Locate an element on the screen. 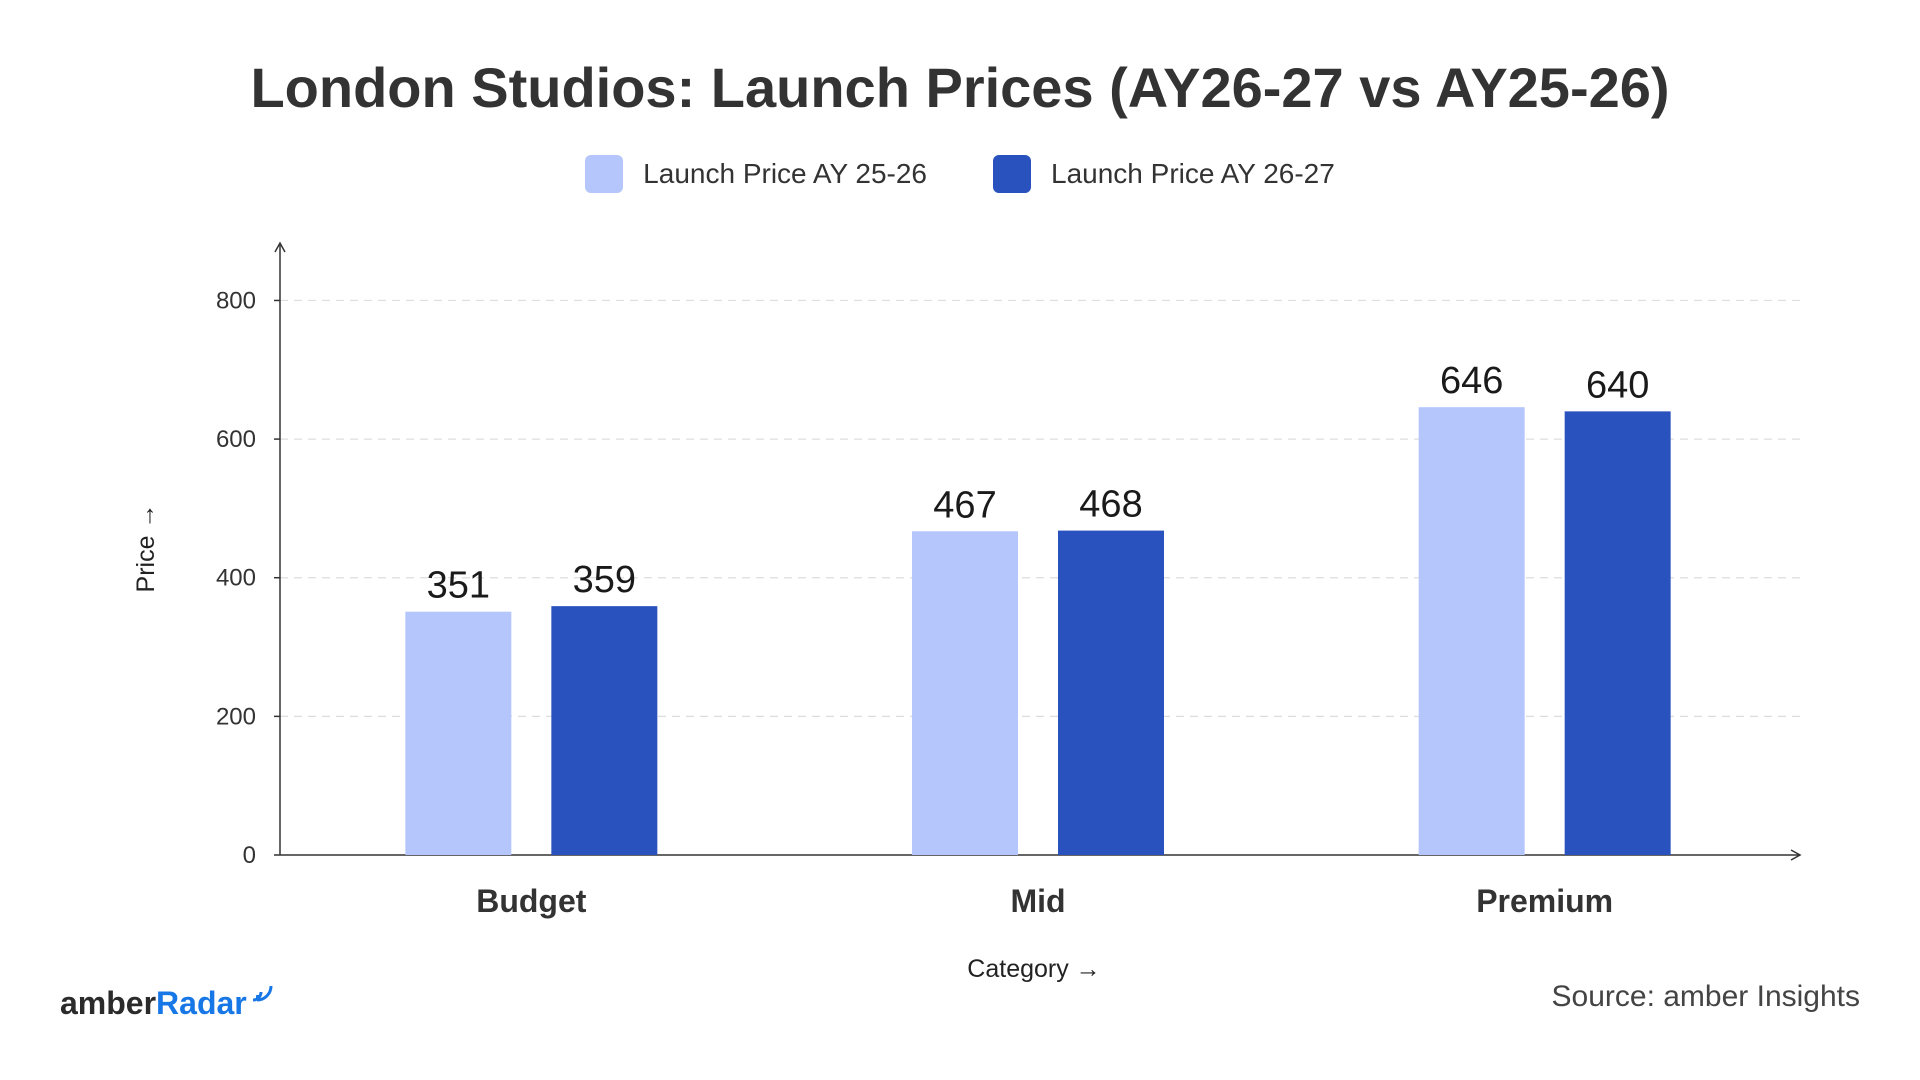 This screenshot has height=1080, width=1920. y-tick-label: 600 is located at coordinates (236, 439).